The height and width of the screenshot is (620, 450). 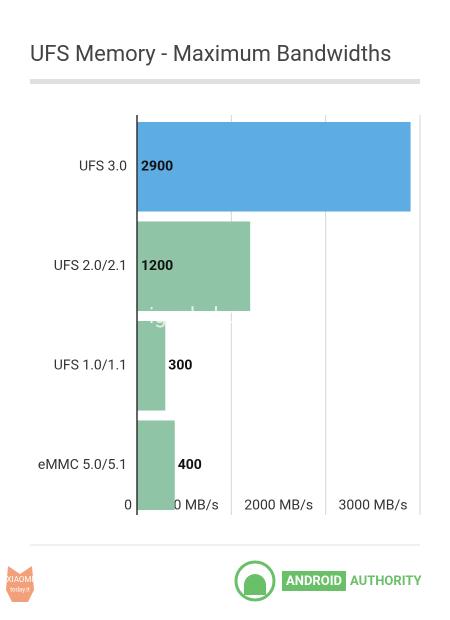 I want to click on logo-shape, so click(x=20, y=584).